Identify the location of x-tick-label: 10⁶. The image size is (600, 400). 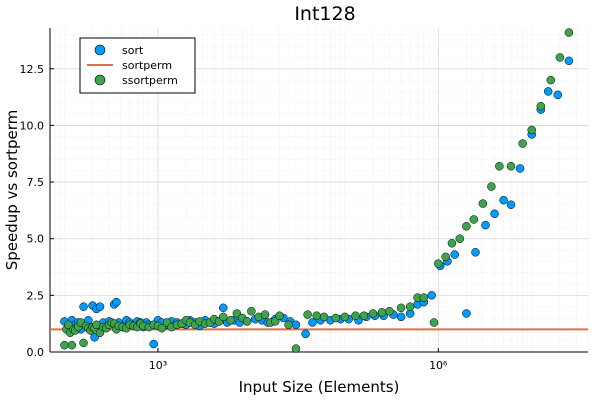
(438, 365).